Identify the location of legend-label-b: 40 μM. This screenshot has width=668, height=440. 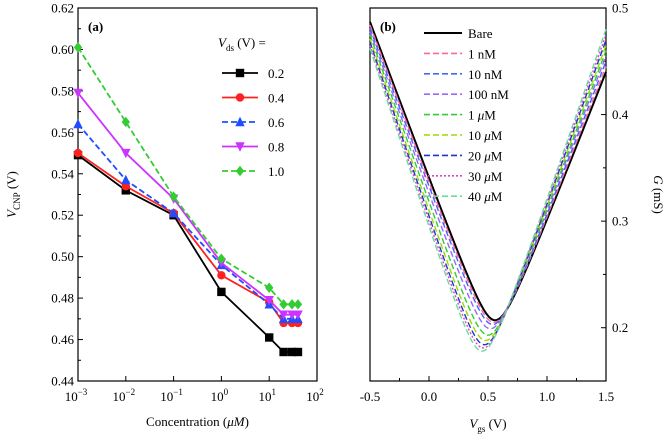
(485, 196).